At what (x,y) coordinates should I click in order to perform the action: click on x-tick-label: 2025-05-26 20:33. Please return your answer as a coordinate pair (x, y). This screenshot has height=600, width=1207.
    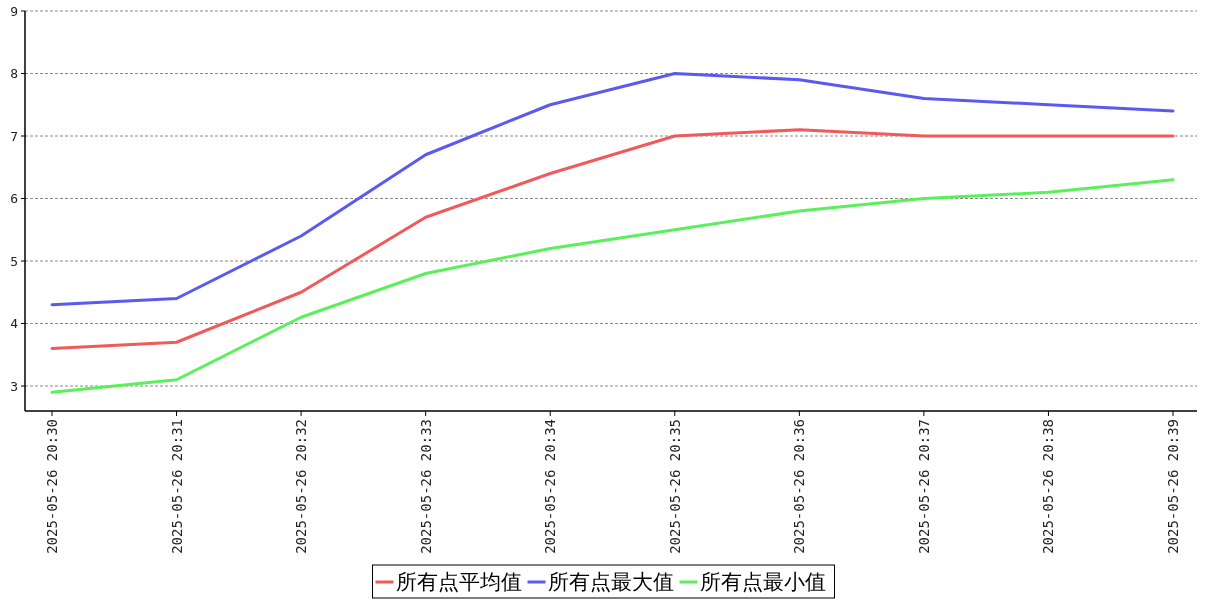
    Looking at the image, I should click on (425, 486).